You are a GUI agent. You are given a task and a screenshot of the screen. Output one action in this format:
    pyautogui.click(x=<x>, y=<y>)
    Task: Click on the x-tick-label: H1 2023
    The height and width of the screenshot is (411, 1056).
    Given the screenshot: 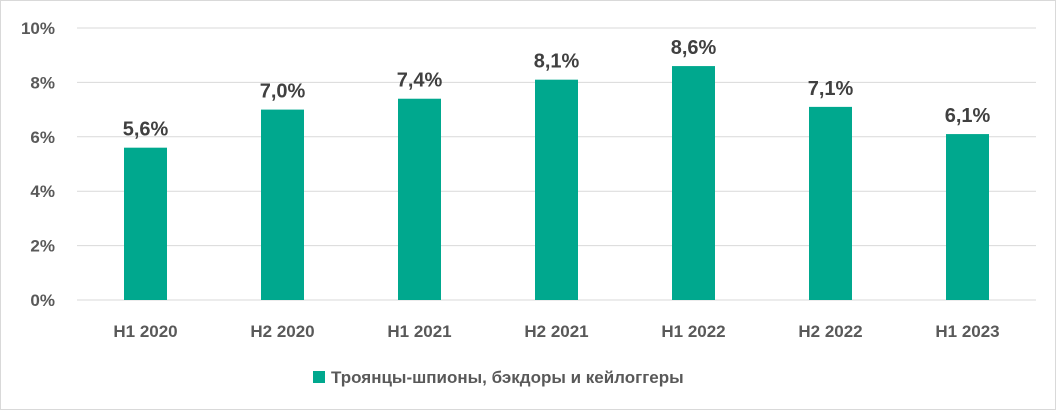 What is the action you would take?
    pyautogui.click(x=967, y=331)
    